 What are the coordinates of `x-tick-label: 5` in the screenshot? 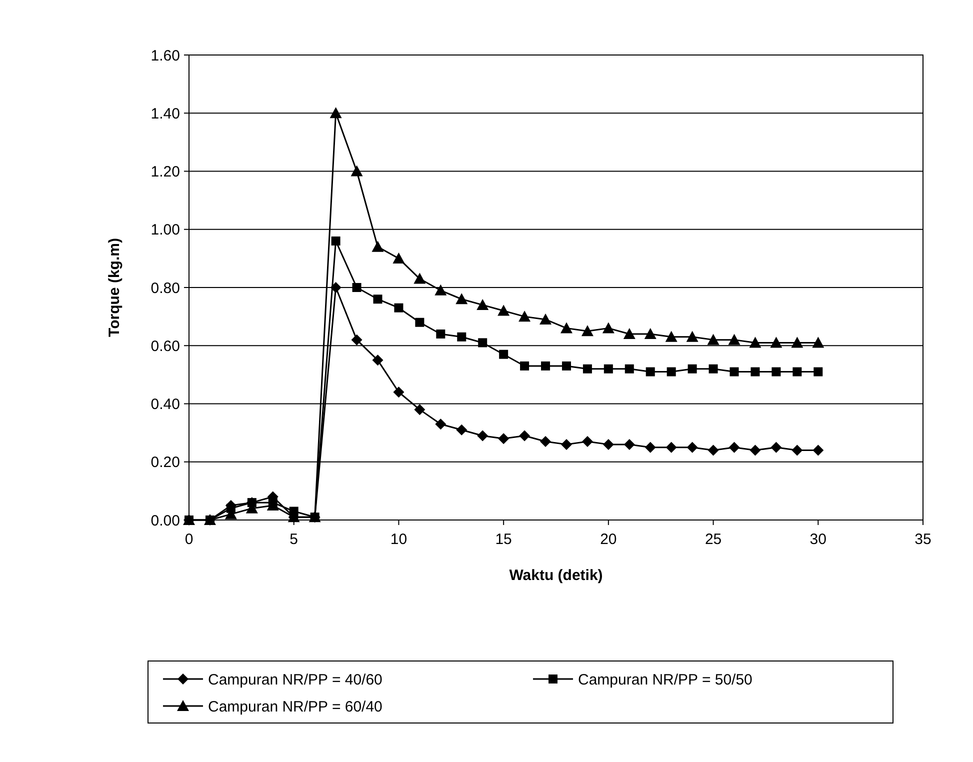 It's located at (294, 539).